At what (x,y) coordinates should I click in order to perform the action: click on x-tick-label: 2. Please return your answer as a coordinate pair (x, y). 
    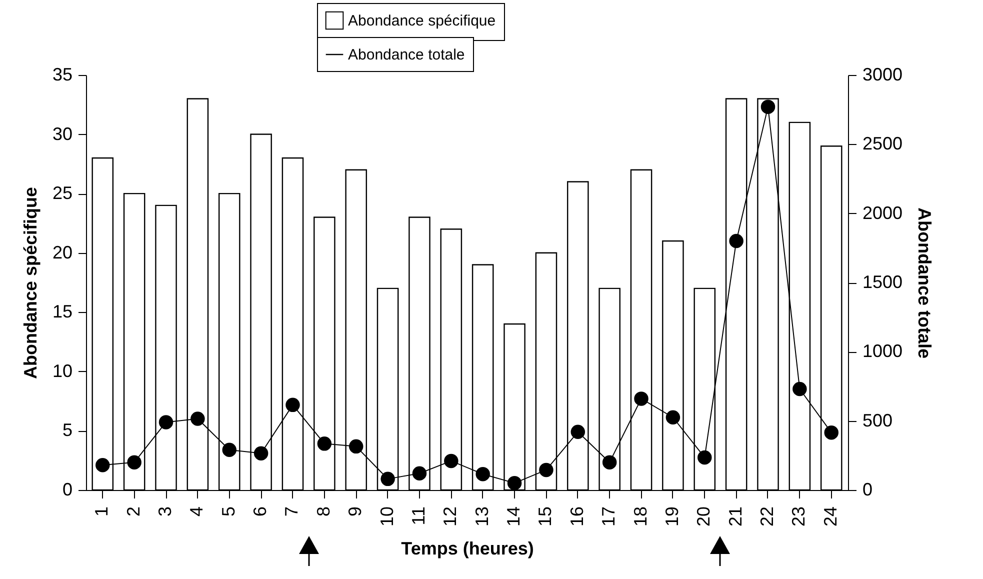
    Looking at the image, I should click on (133, 511).